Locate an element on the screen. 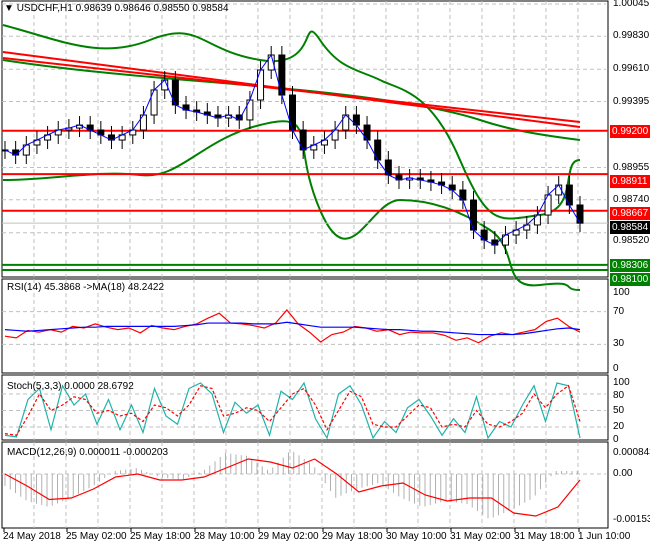 This screenshot has width=650, height=550. rsi-title: RSI(14) 45.3868 ->MA(18) 48.2422 is located at coordinates (86, 287).